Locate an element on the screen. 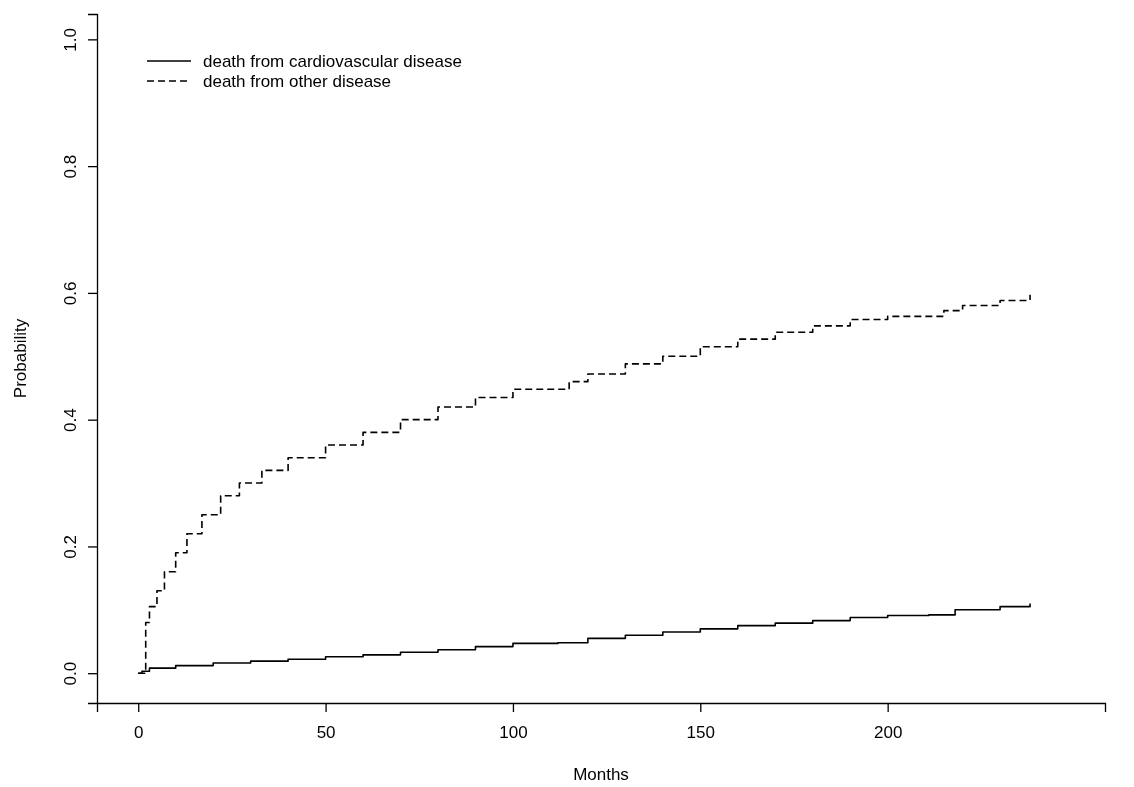  y-tick-label: 0.2 is located at coordinates (70, 547).